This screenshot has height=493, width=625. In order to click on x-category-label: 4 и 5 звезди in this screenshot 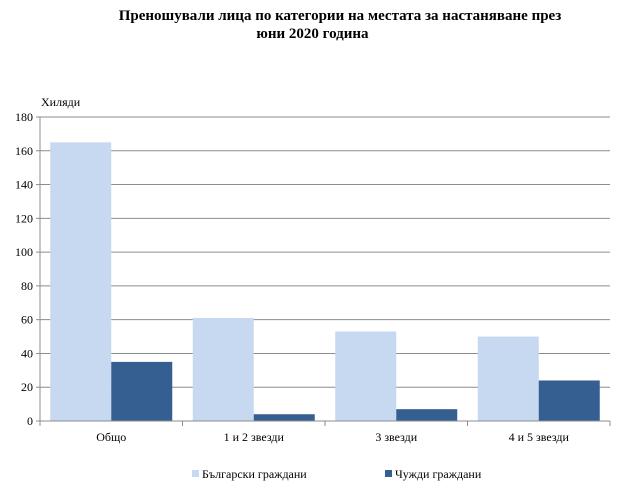, I will do `click(539, 437)`.